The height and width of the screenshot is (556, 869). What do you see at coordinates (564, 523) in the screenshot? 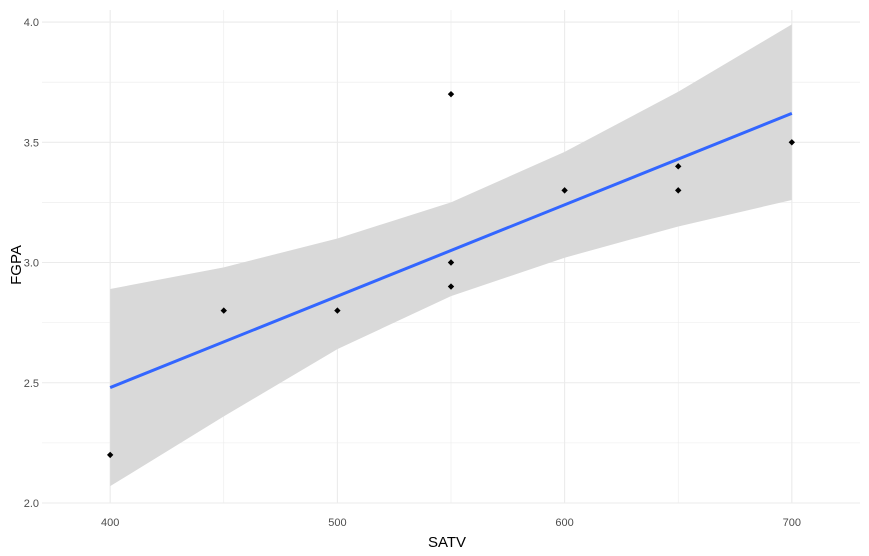
I see `x-tick-label: 600` at bounding box center [564, 523].